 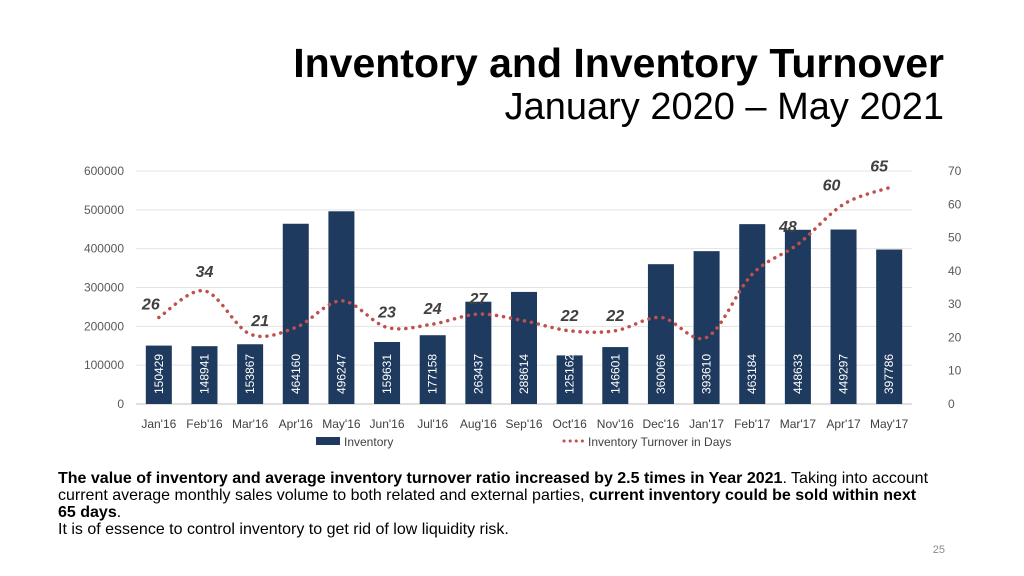 What do you see at coordinates (387, 424) in the screenshot?
I see `x-axis-tick: Jun'16` at bounding box center [387, 424].